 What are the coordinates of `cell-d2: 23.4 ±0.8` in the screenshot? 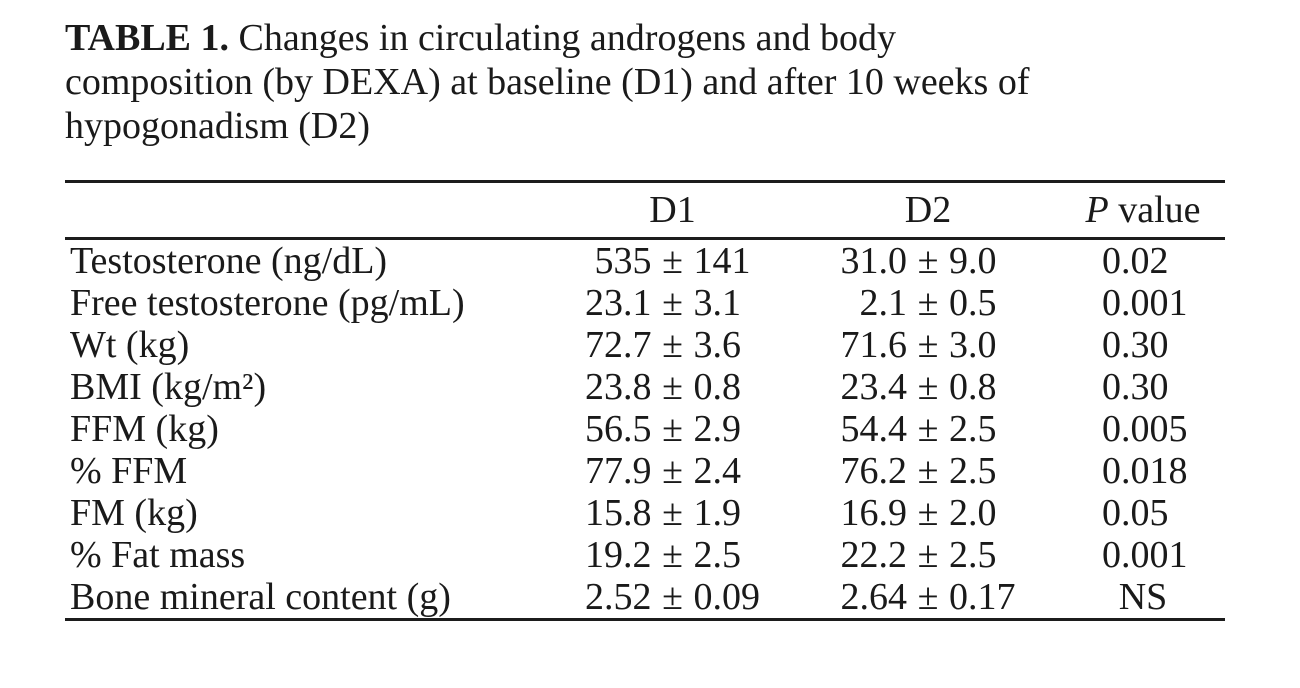 It's located at (928, 387).